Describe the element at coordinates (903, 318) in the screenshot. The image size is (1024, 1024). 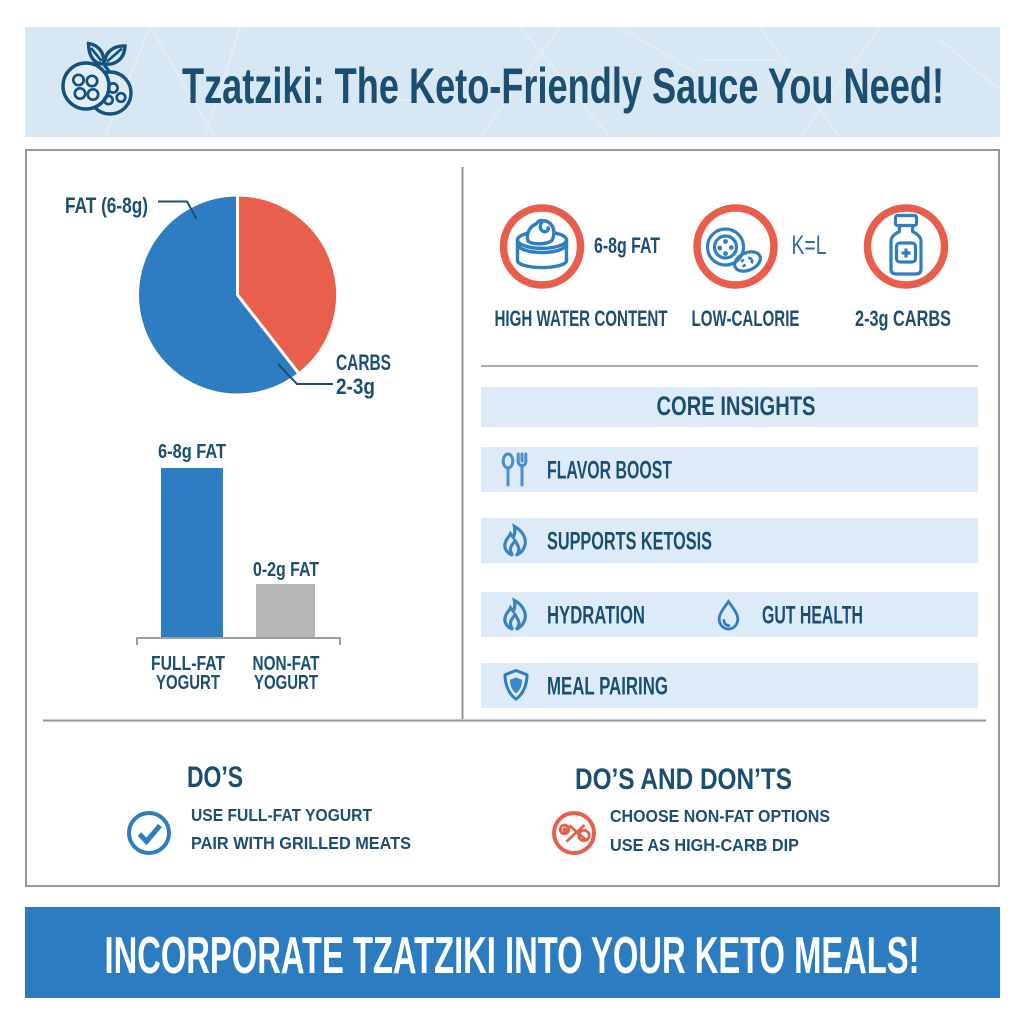
I see `svg-text: 2-3g CARBS` at that location.